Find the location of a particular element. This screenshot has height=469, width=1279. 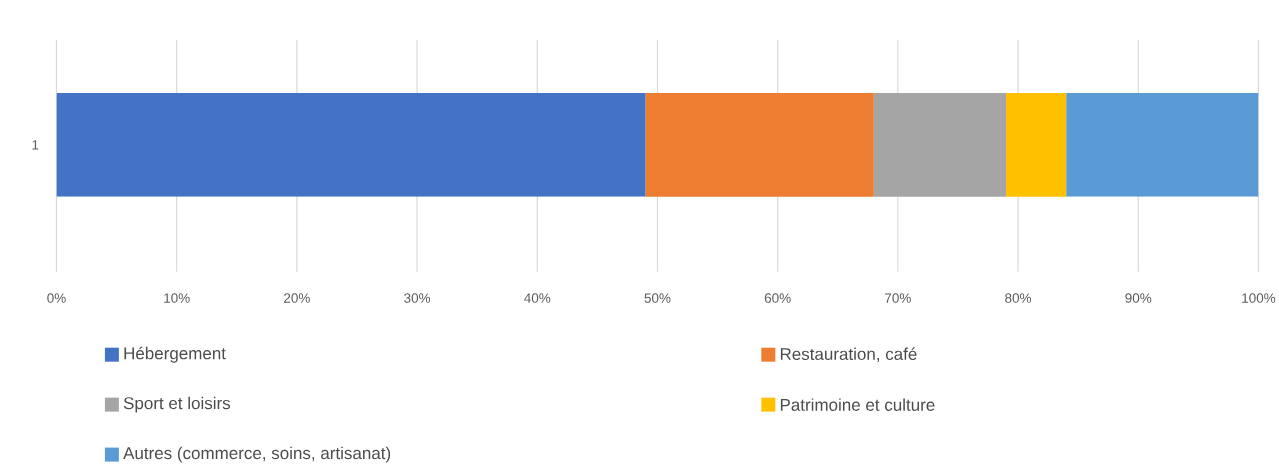

legend-label: Hébergement is located at coordinates (175, 354).